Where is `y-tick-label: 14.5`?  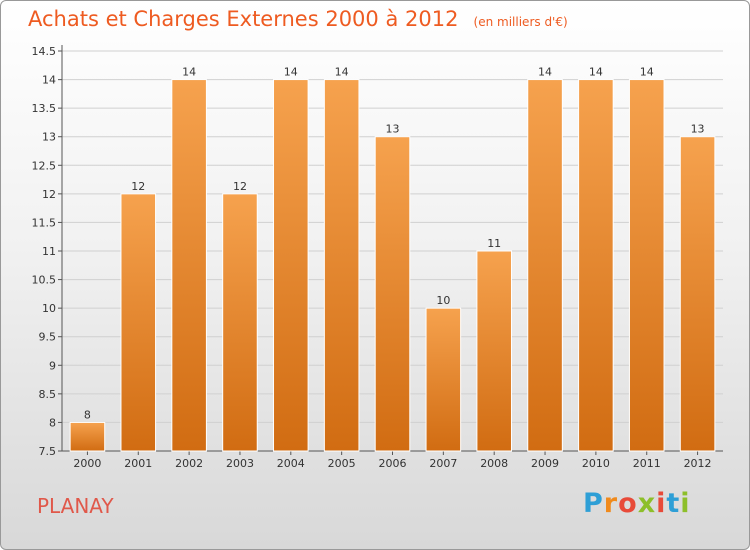
y-tick-label: 14.5 is located at coordinates (44, 51).